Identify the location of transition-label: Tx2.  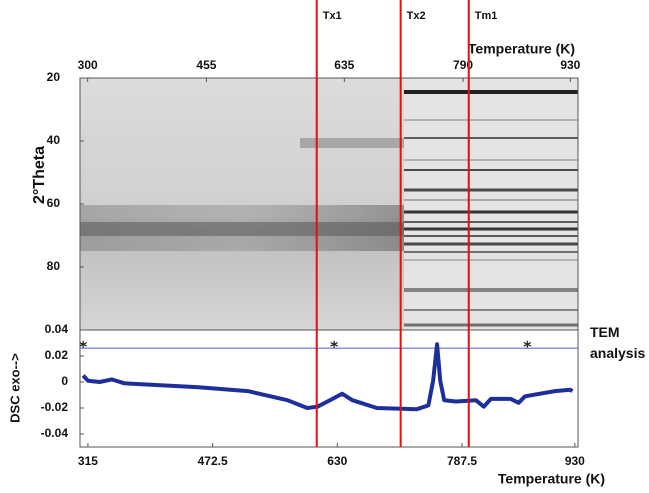
(416, 16).